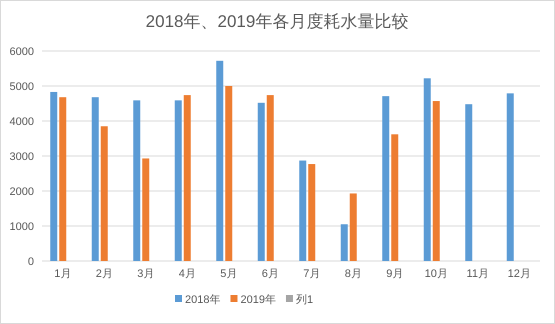 This screenshot has width=555, height=324. What do you see at coordinates (22, 87) in the screenshot?
I see `y-tick-label: 5000` at bounding box center [22, 87].